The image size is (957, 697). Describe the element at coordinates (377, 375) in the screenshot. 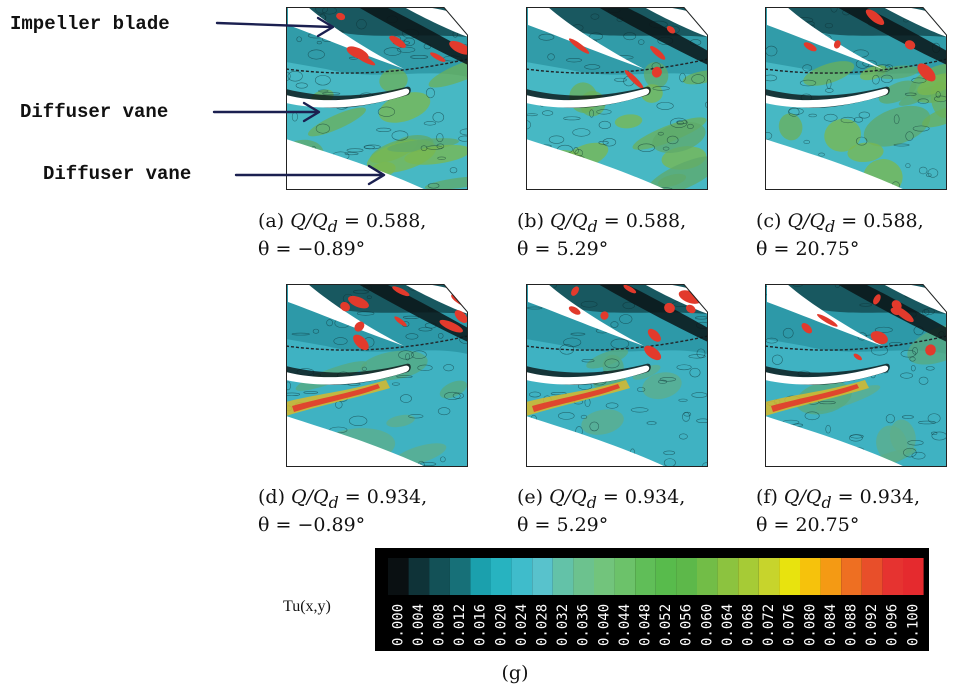

I see `panel-d` at that location.